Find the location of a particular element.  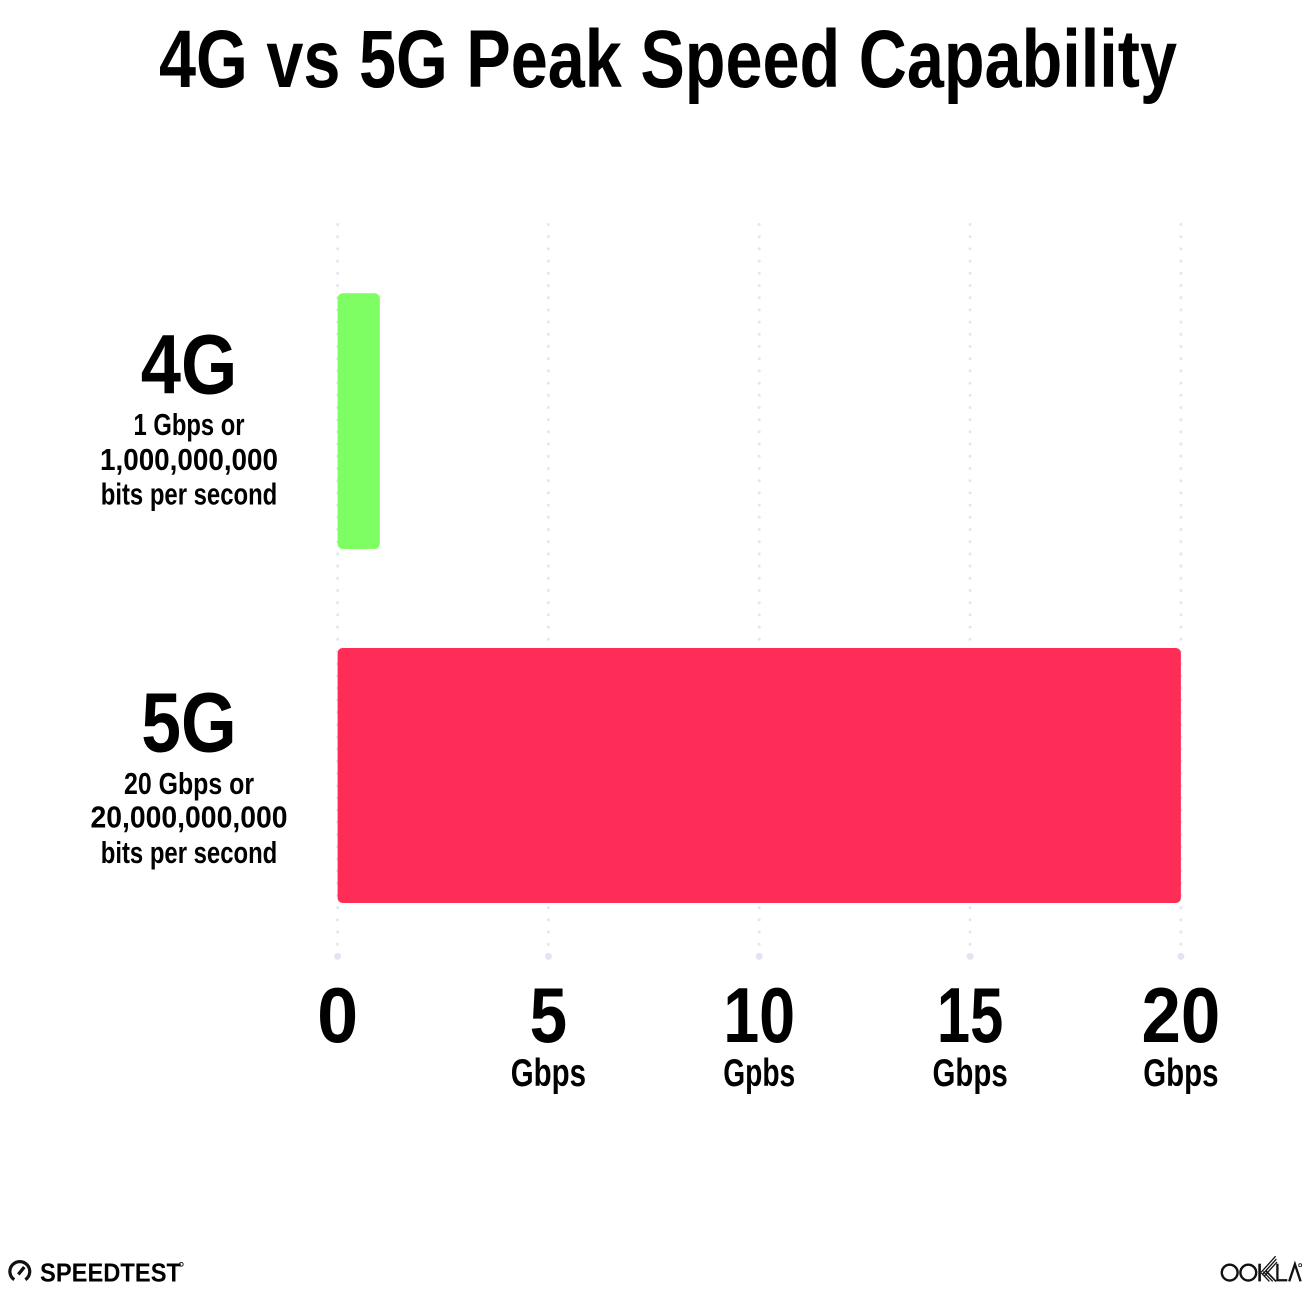

svg-text: 1,000,000,000 is located at coordinates (189, 460).